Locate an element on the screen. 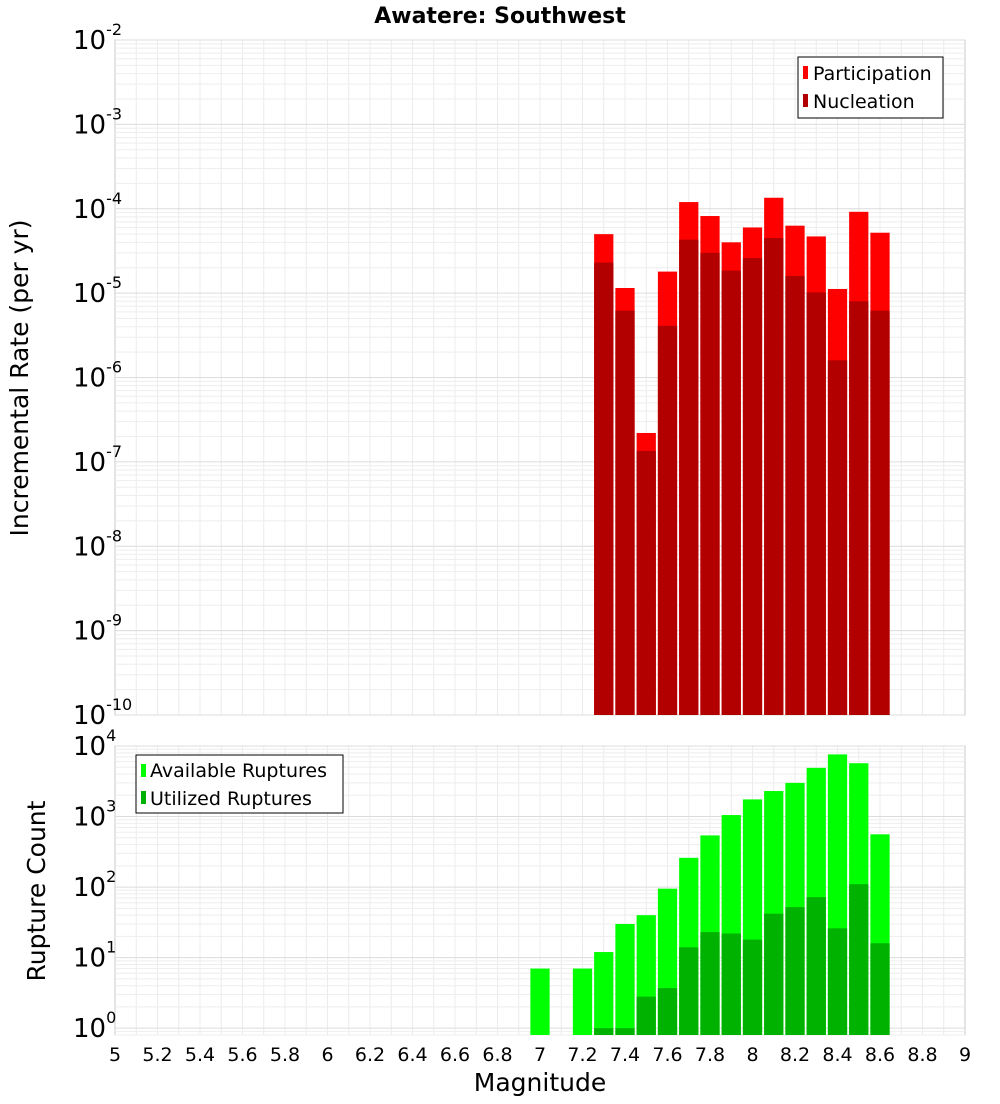 Image resolution: width=1000 pixels, height=1104 pixels. x-tick-label: 6.4 is located at coordinates (412, 1055).